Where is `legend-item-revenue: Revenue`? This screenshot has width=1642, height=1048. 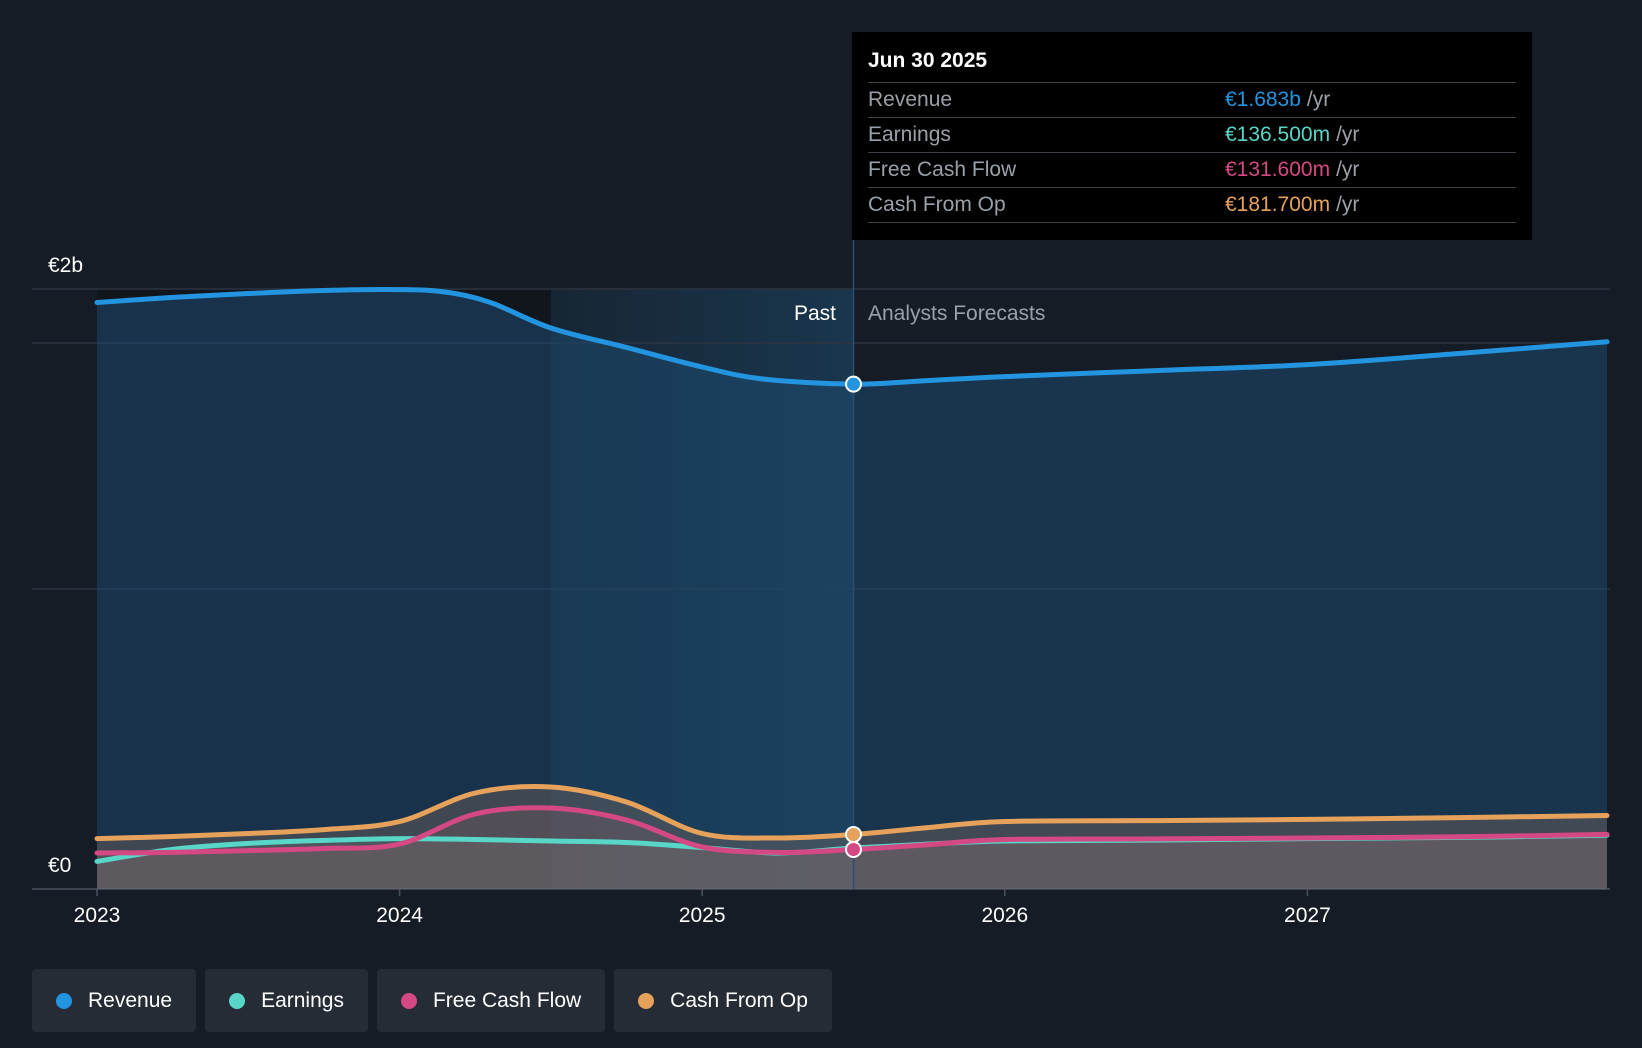 legend-item-revenue: Revenue is located at coordinates (114, 1000).